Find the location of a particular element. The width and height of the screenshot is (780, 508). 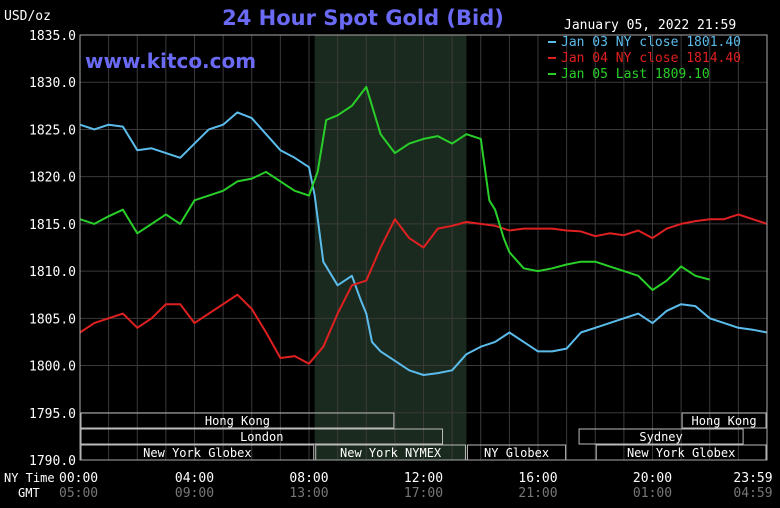

y-tick-label: 1820.0 is located at coordinates (52, 178).